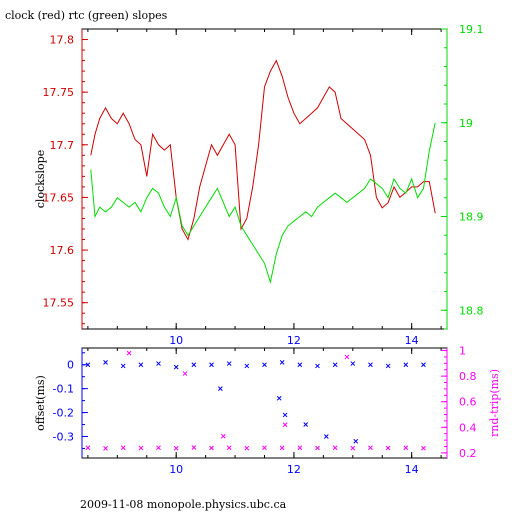  What do you see at coordinates (471, 310) in the screenshot?
I see `y2-tick-label: 18.8` at bounding box center [471, 310].